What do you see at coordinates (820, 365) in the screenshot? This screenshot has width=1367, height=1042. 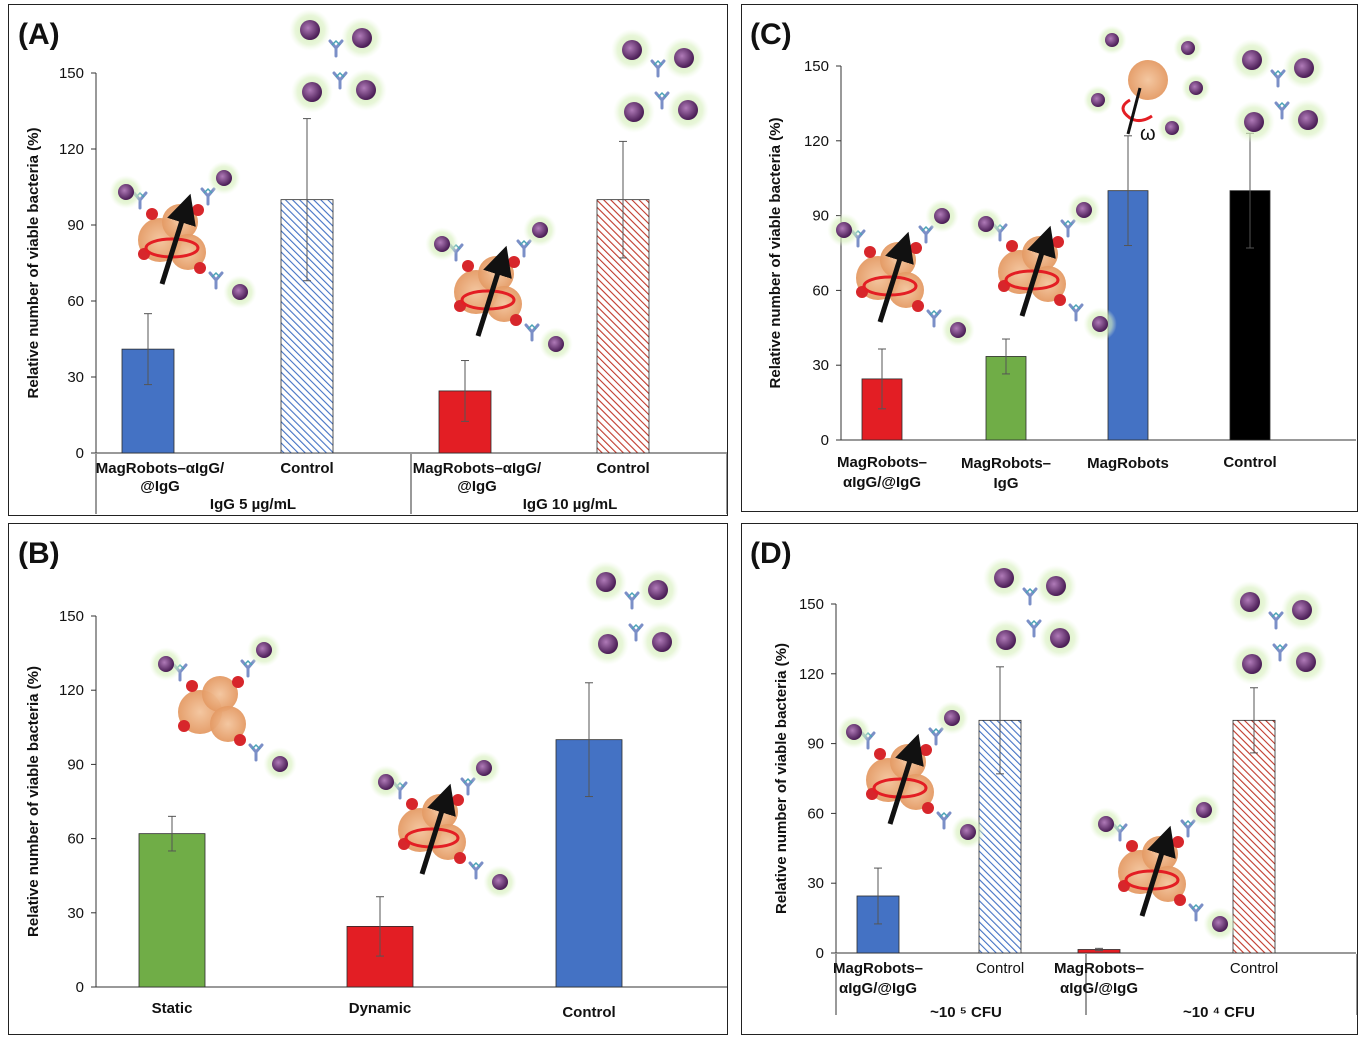 I see `panel-c-y-tick-label: 30` at bounding box center [820, 365].